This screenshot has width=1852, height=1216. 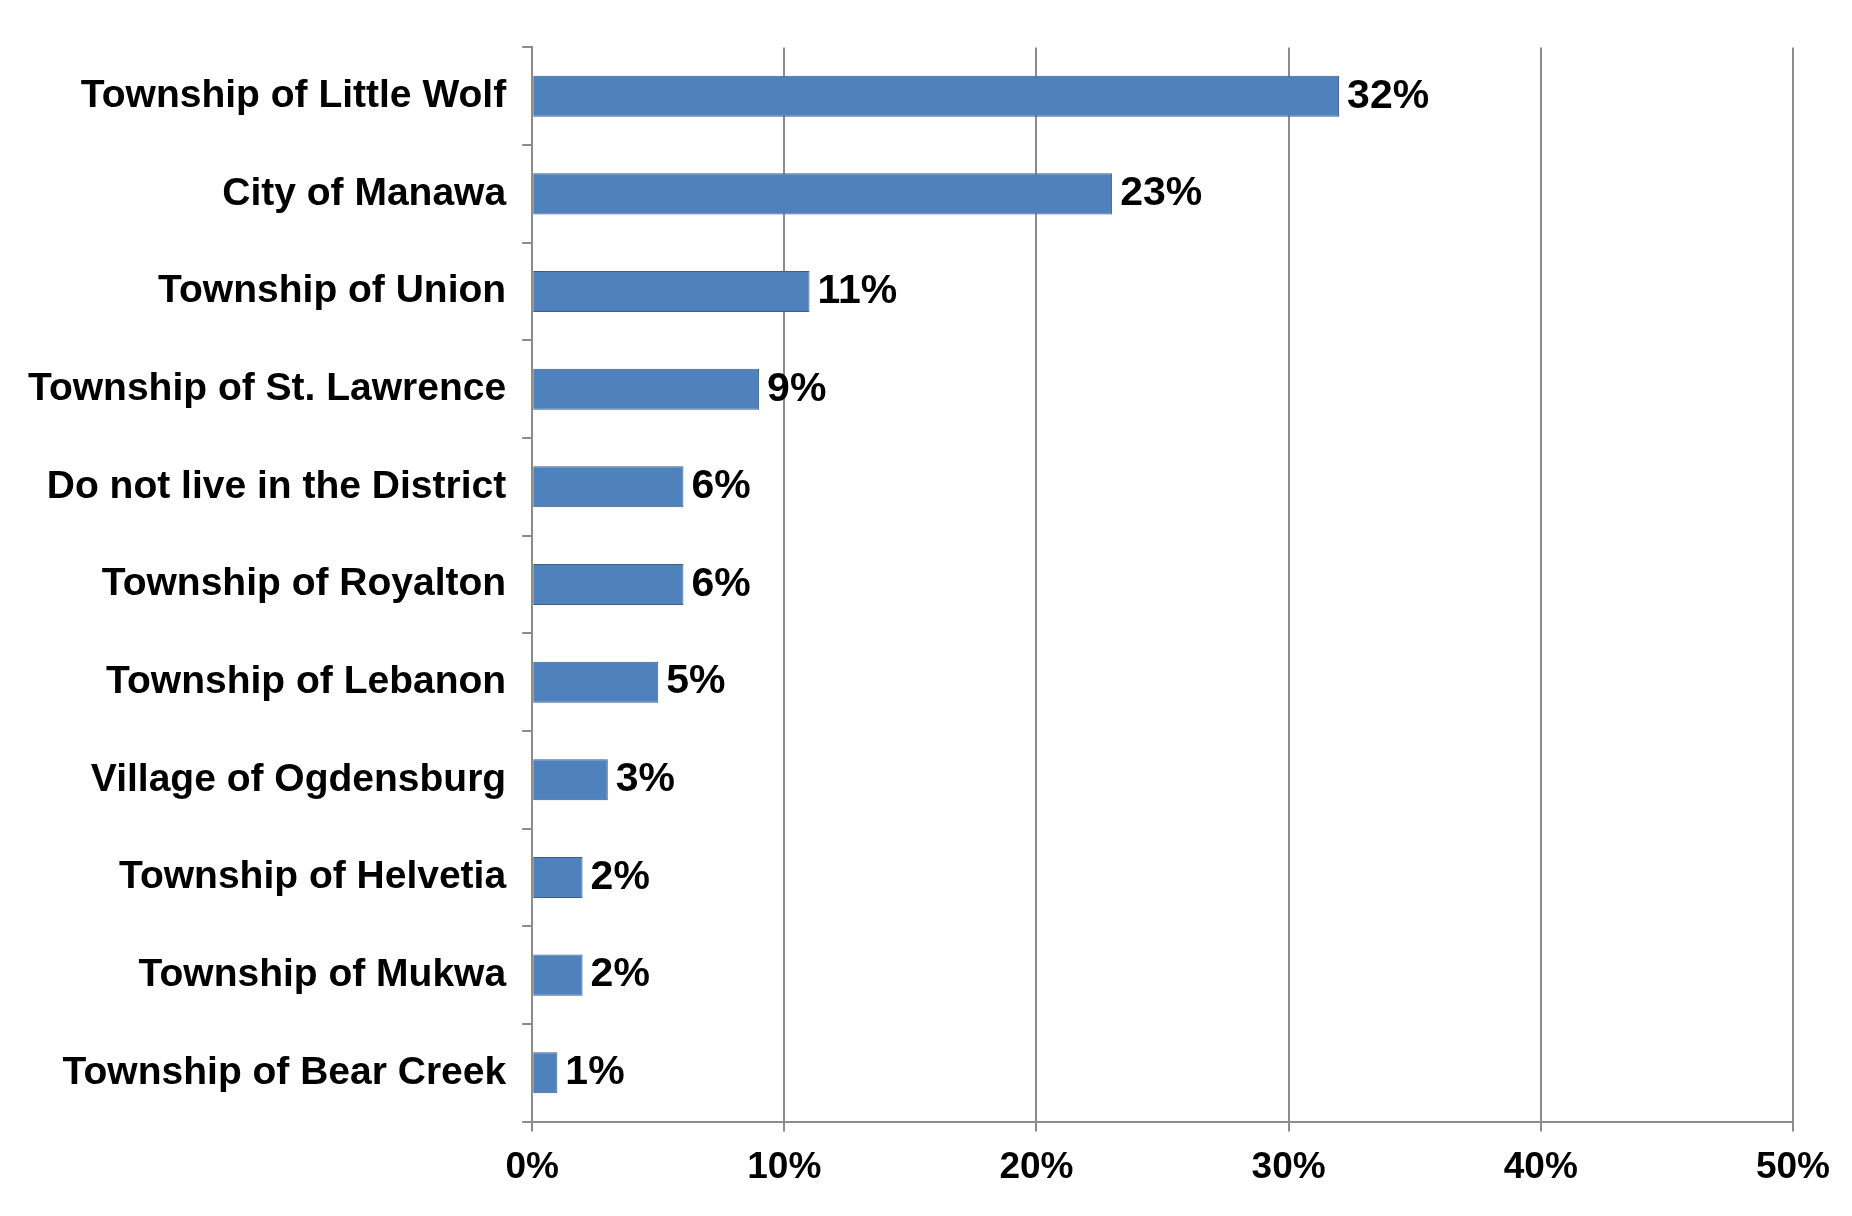 I want to click on data-label: 3%, so click(x=645, y=777).